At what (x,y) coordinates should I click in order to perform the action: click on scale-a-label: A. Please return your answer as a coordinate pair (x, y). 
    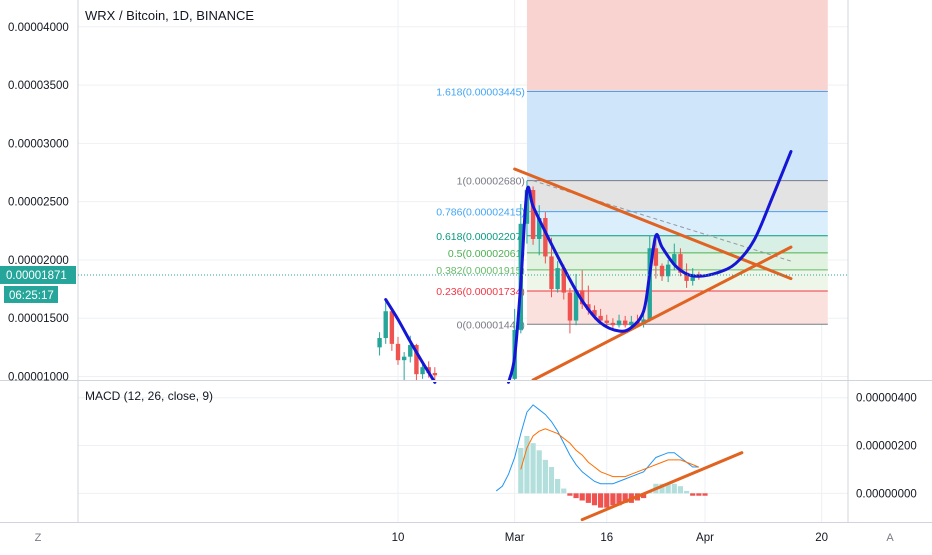
    Looking at the image, I should click on (890, 538).